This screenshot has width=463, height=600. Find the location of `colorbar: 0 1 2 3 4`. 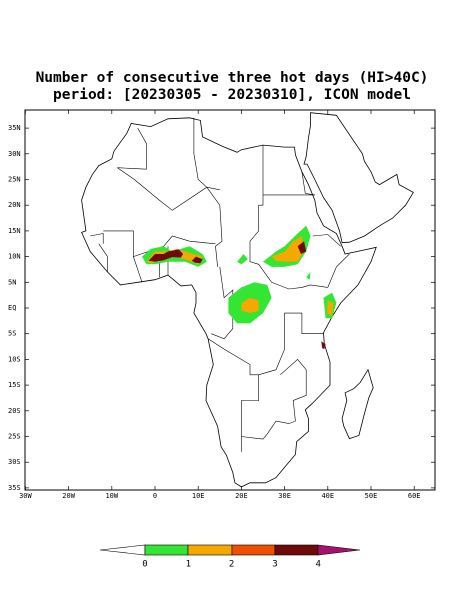

colorbar: 0 1 2 3 4 is located at coordinates (230, 557).